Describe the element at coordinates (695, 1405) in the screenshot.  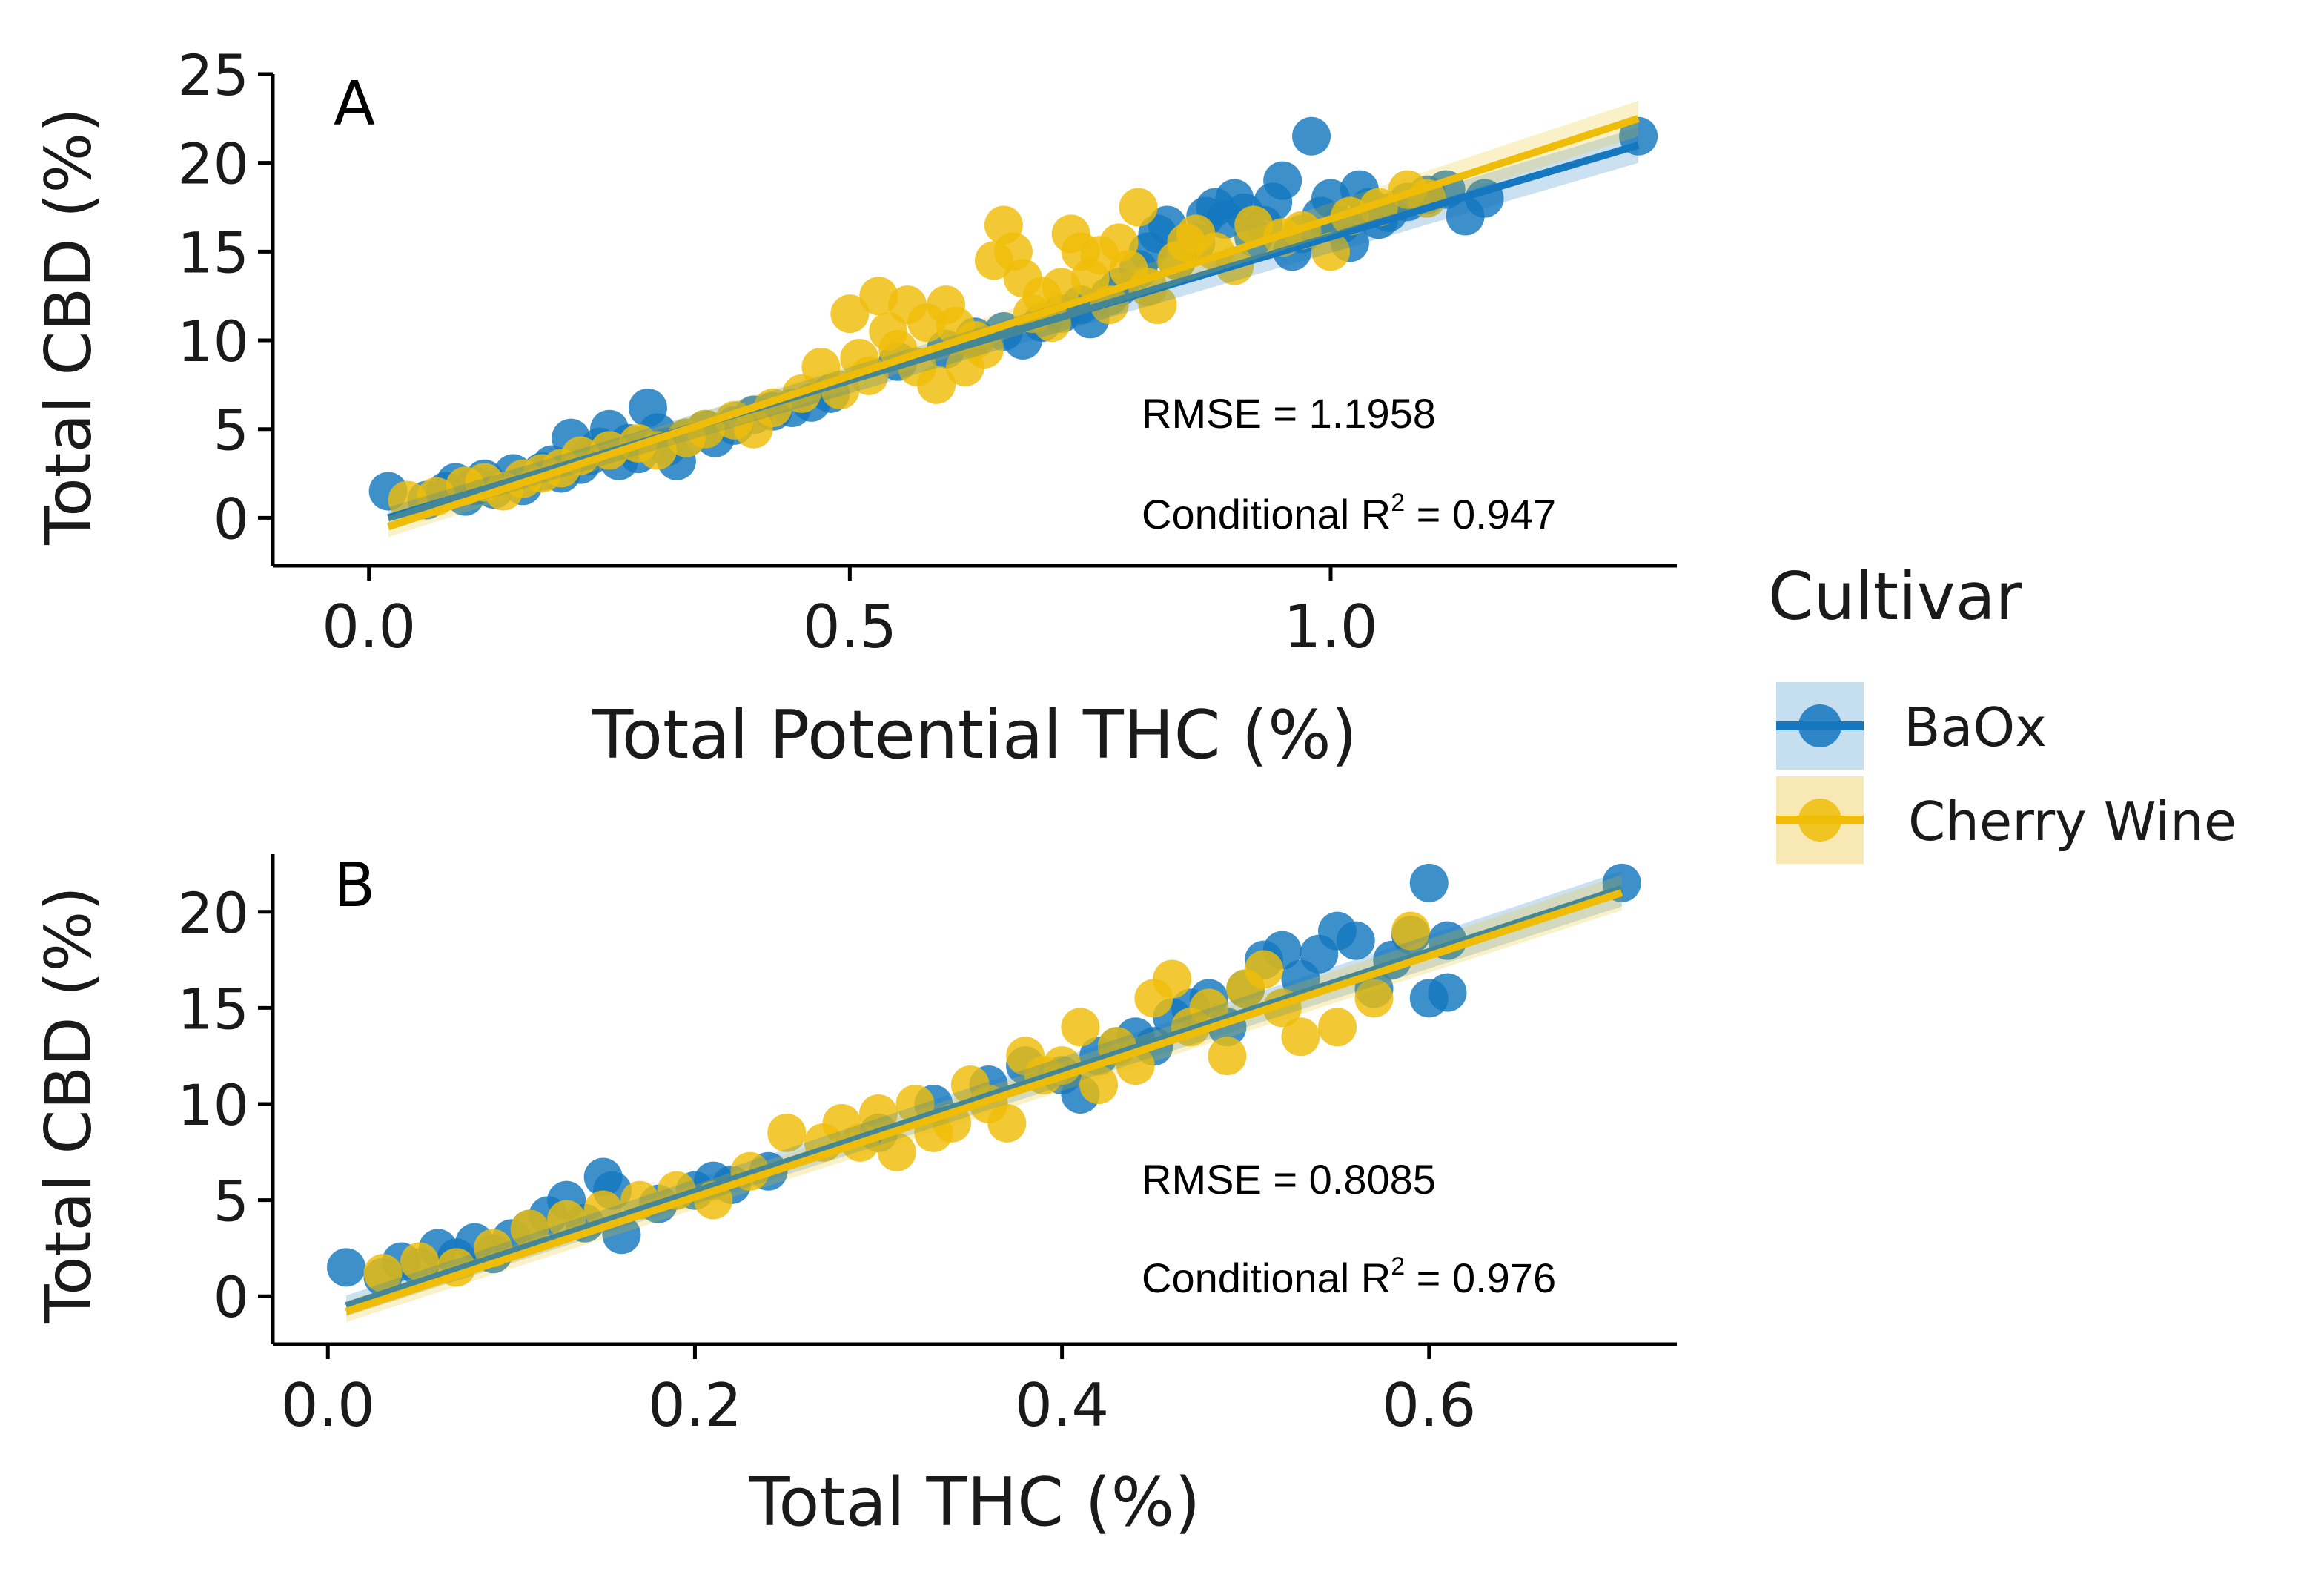
I see `panel-b-x-tick-label: 0.2` at that location.